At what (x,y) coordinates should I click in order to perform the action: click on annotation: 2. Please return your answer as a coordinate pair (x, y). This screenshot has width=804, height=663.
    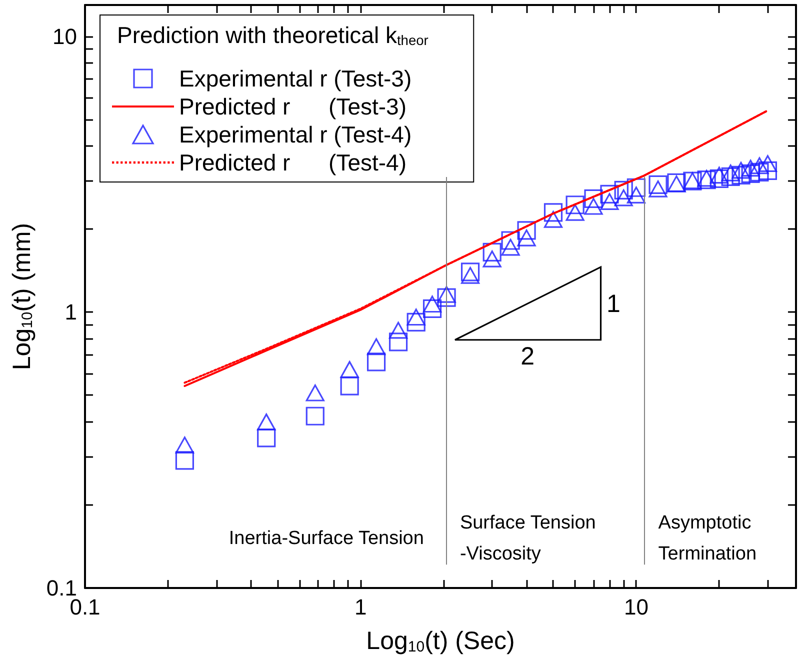
    Looking at the image, I should click on (527, 356).